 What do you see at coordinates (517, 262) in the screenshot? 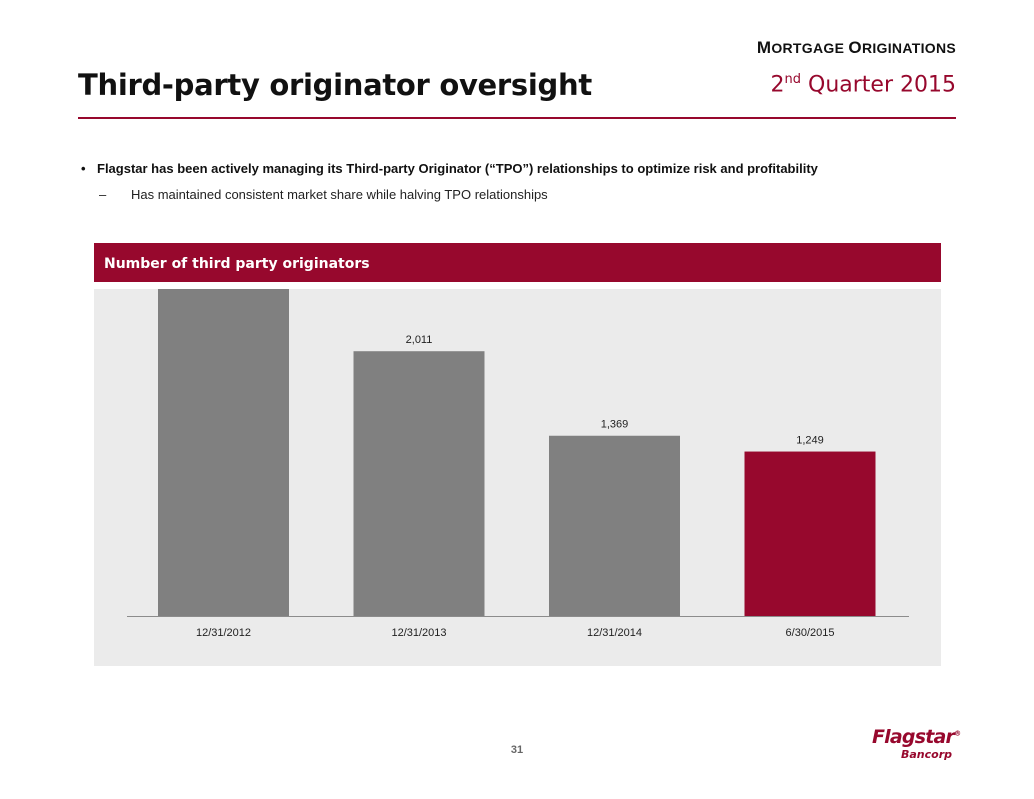
I see `chart-header: Number of third party originators` at bounding box center [517, 262].